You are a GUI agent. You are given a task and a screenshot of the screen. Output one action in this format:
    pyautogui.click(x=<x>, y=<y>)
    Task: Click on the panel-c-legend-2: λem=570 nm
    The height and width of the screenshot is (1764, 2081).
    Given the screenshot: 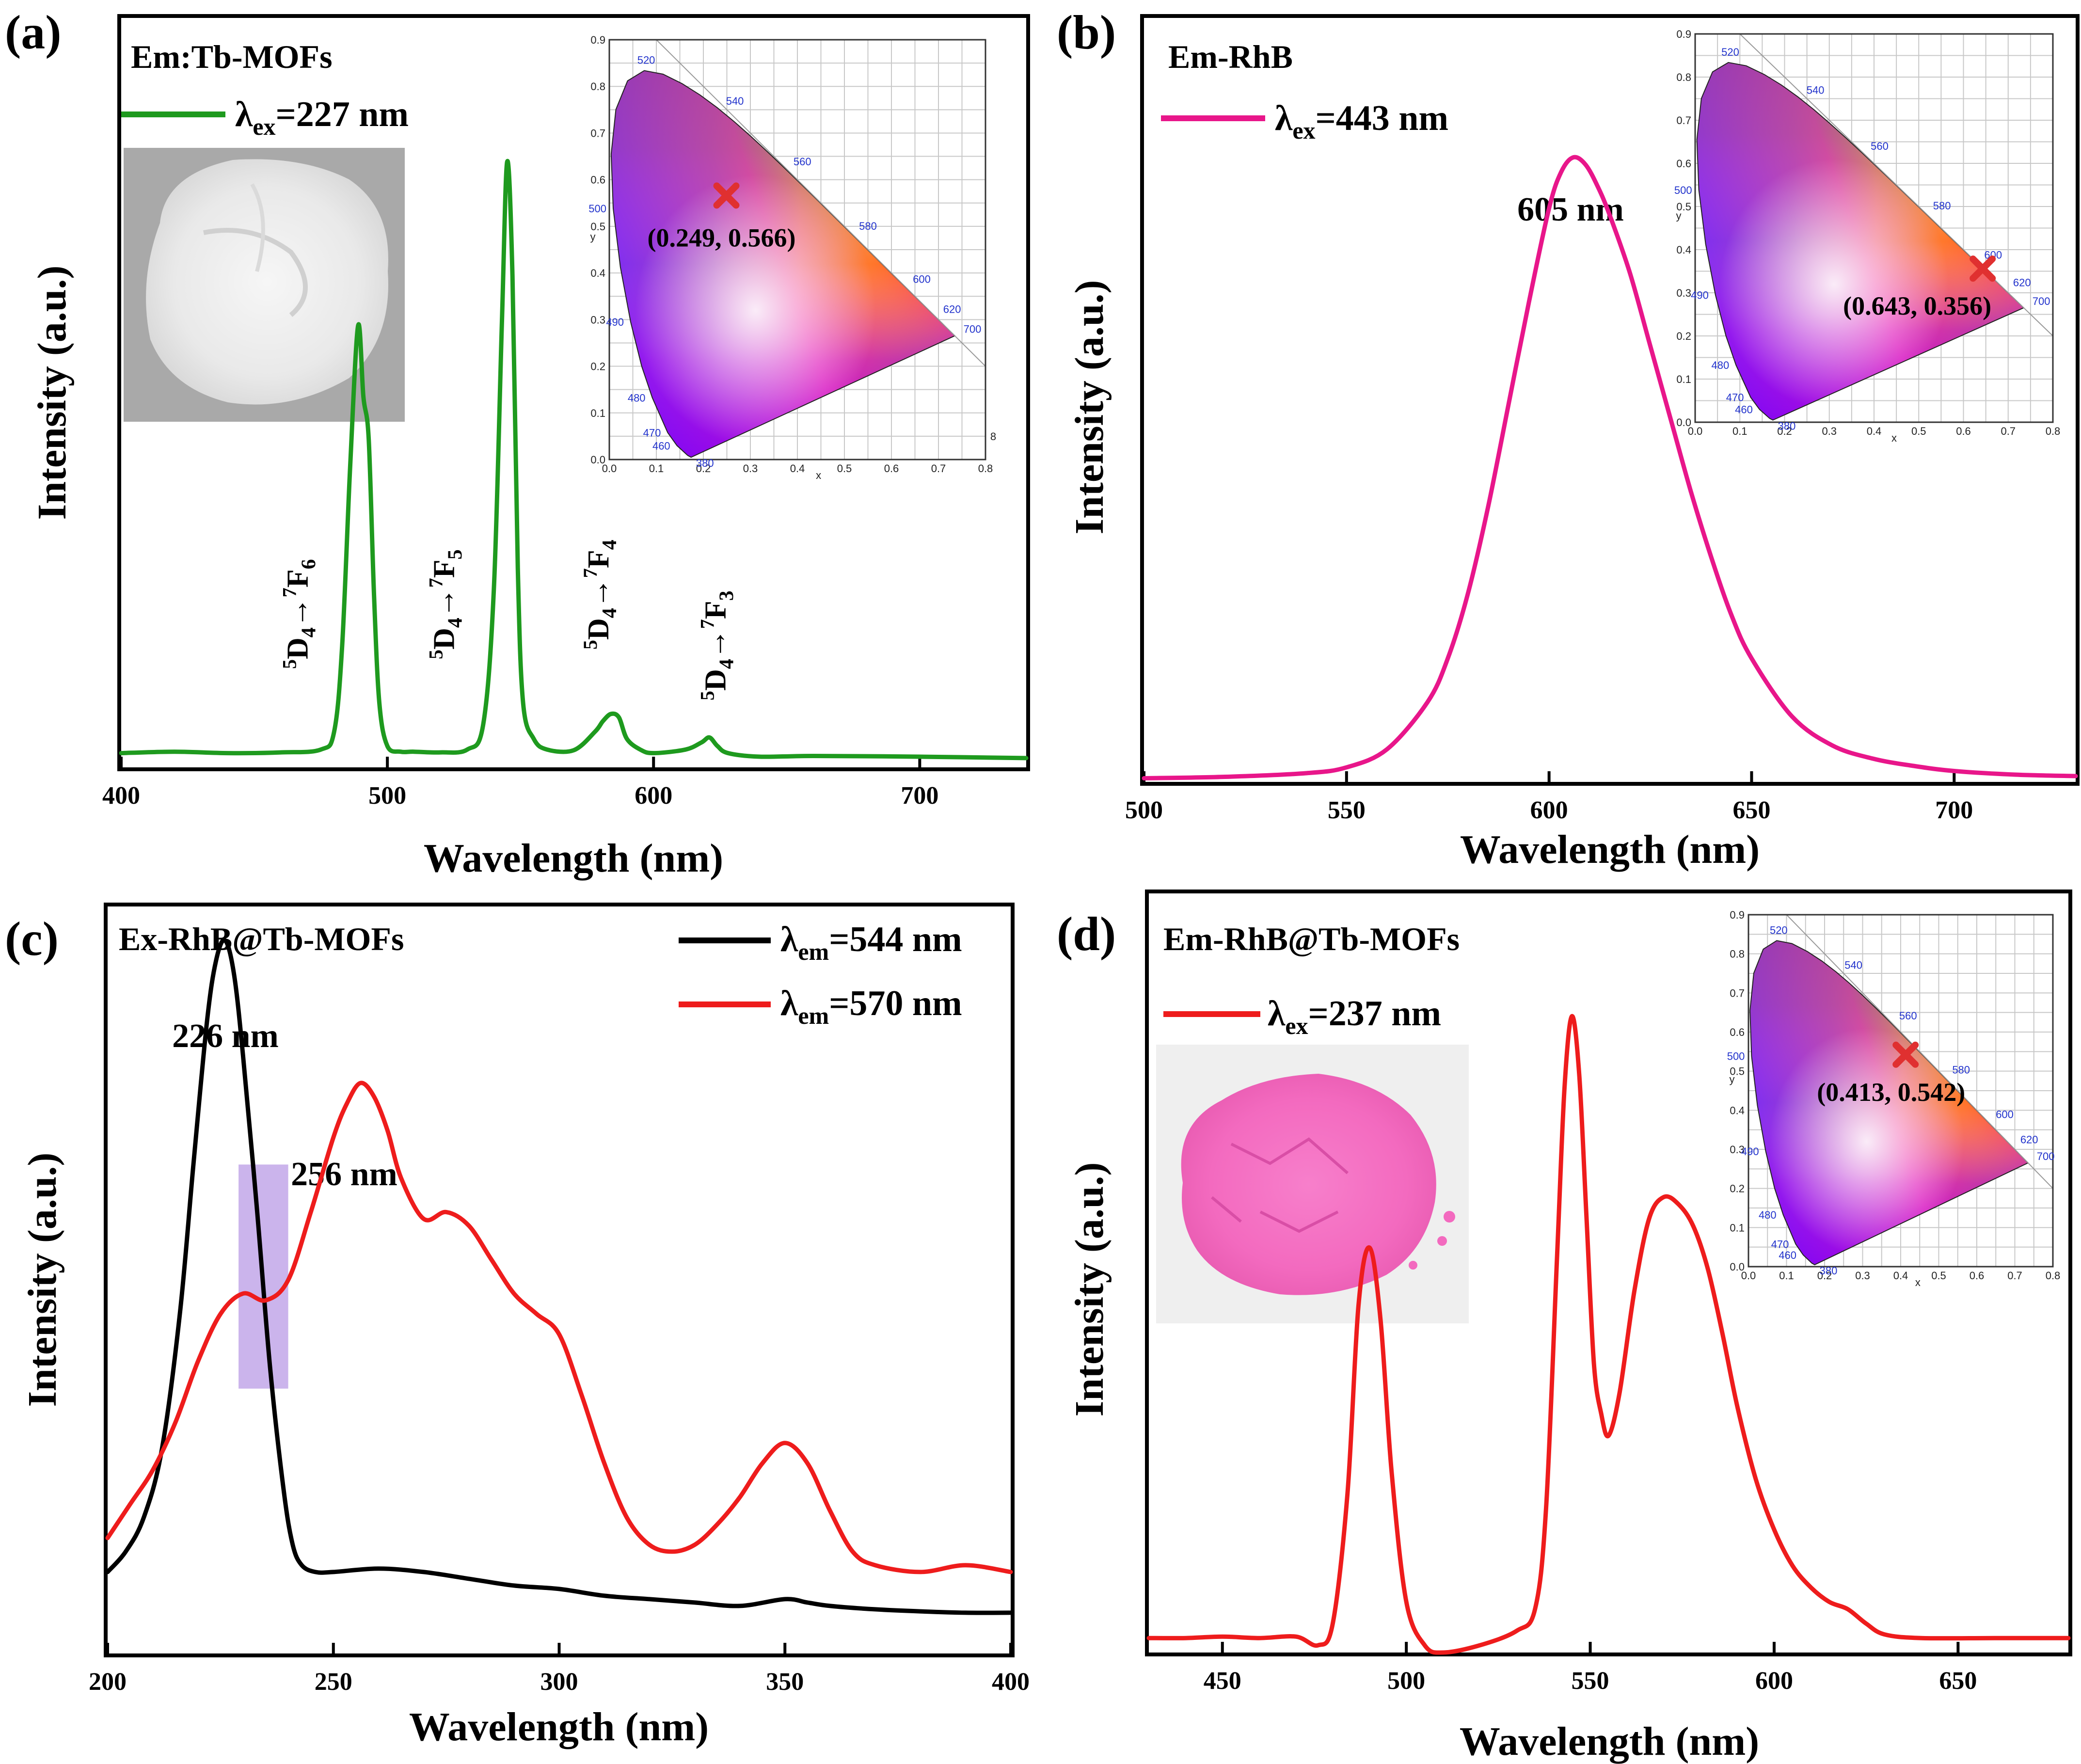 What is the action you would take?
    pyautogui.click(x=871, y=1006)
    